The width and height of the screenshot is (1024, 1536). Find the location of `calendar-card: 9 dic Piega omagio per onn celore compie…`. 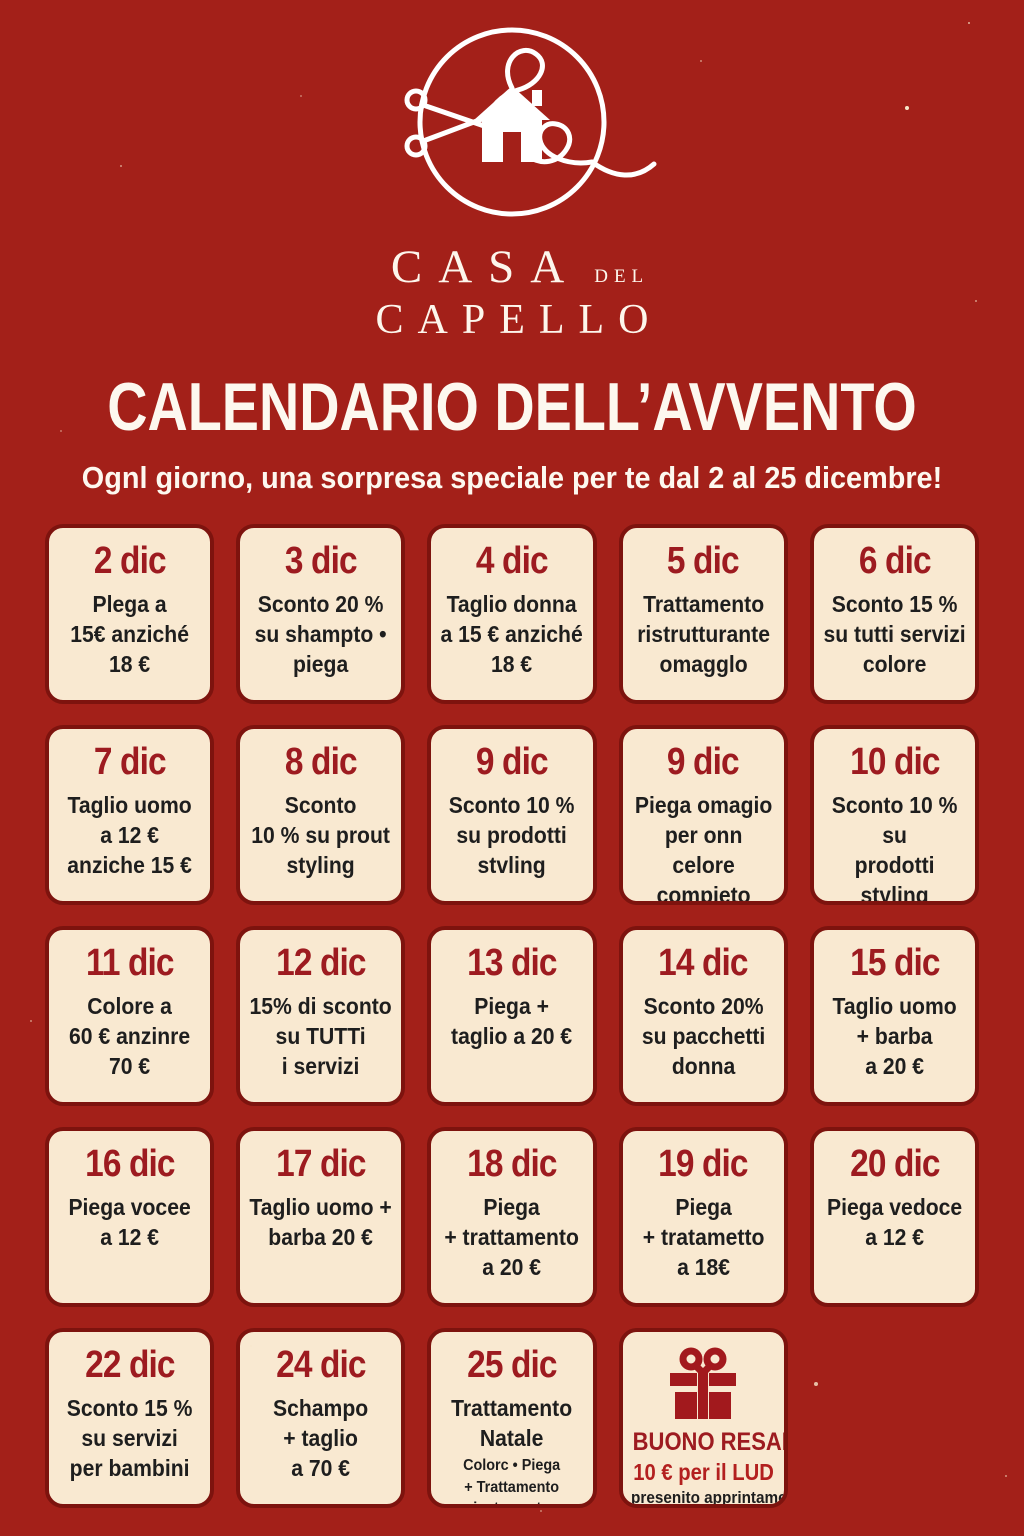

calendar-card: 9 dic Piega omagio per onn celore compie… is located at coordinates (703, 815).